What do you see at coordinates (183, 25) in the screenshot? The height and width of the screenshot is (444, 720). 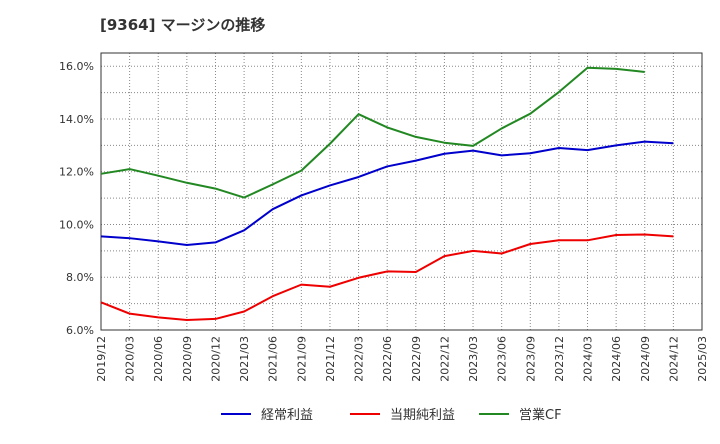 I see `chart-title: [9364] マージンの推移` at bounding box center [183, 25].